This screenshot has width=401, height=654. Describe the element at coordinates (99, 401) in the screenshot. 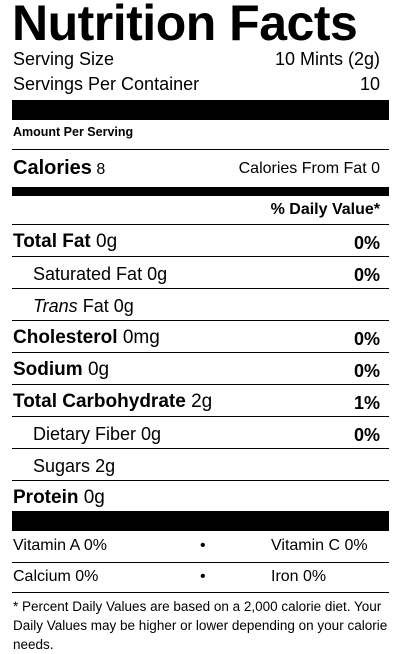

I see `total-carbohydrate-label: Total Carbohydrate` at that location.